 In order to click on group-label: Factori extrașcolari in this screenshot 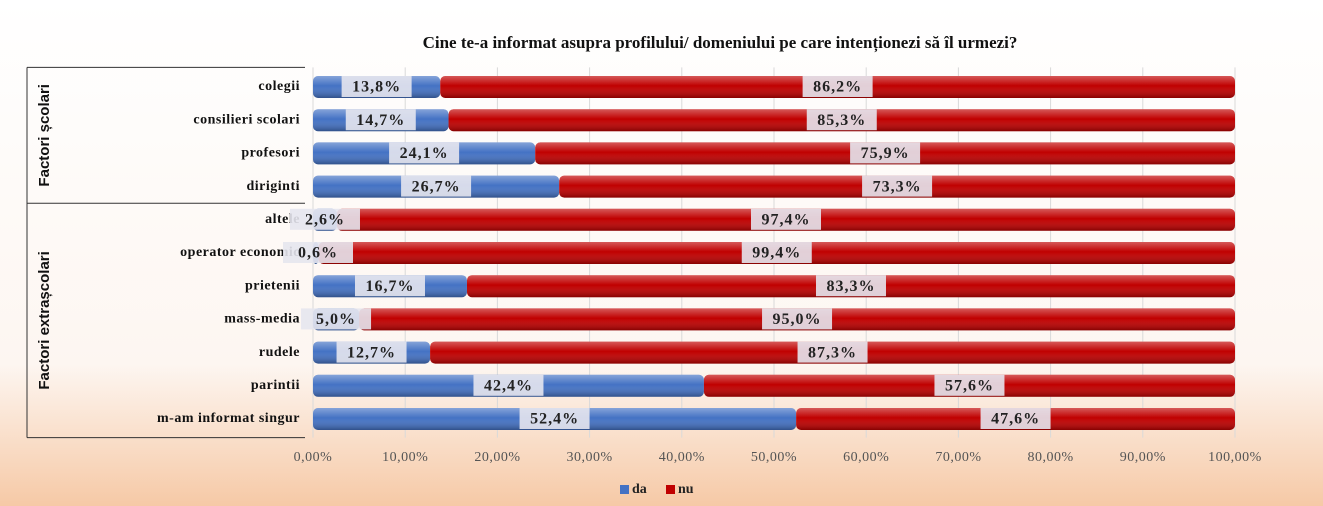, I will do `click(44, 320)`.